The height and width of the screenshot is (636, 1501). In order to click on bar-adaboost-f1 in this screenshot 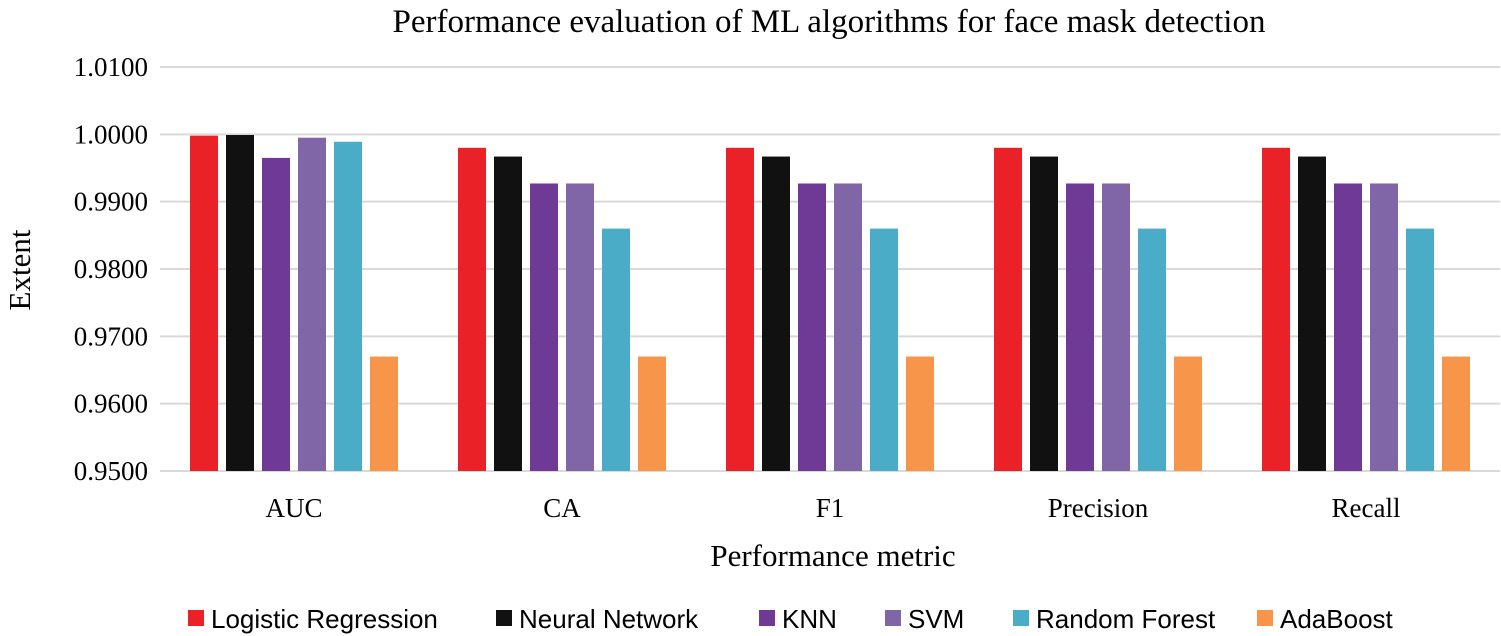, I will do `click(920, 413)`.